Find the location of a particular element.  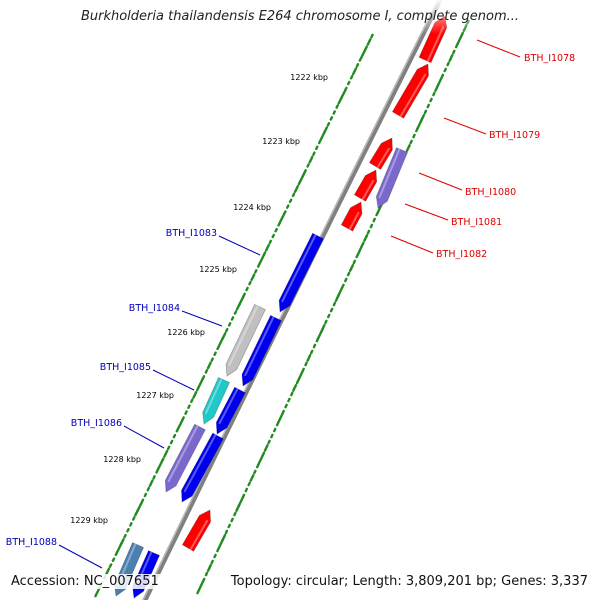

gene-label: BTH_I1086 is located at coordinates (96, 423).